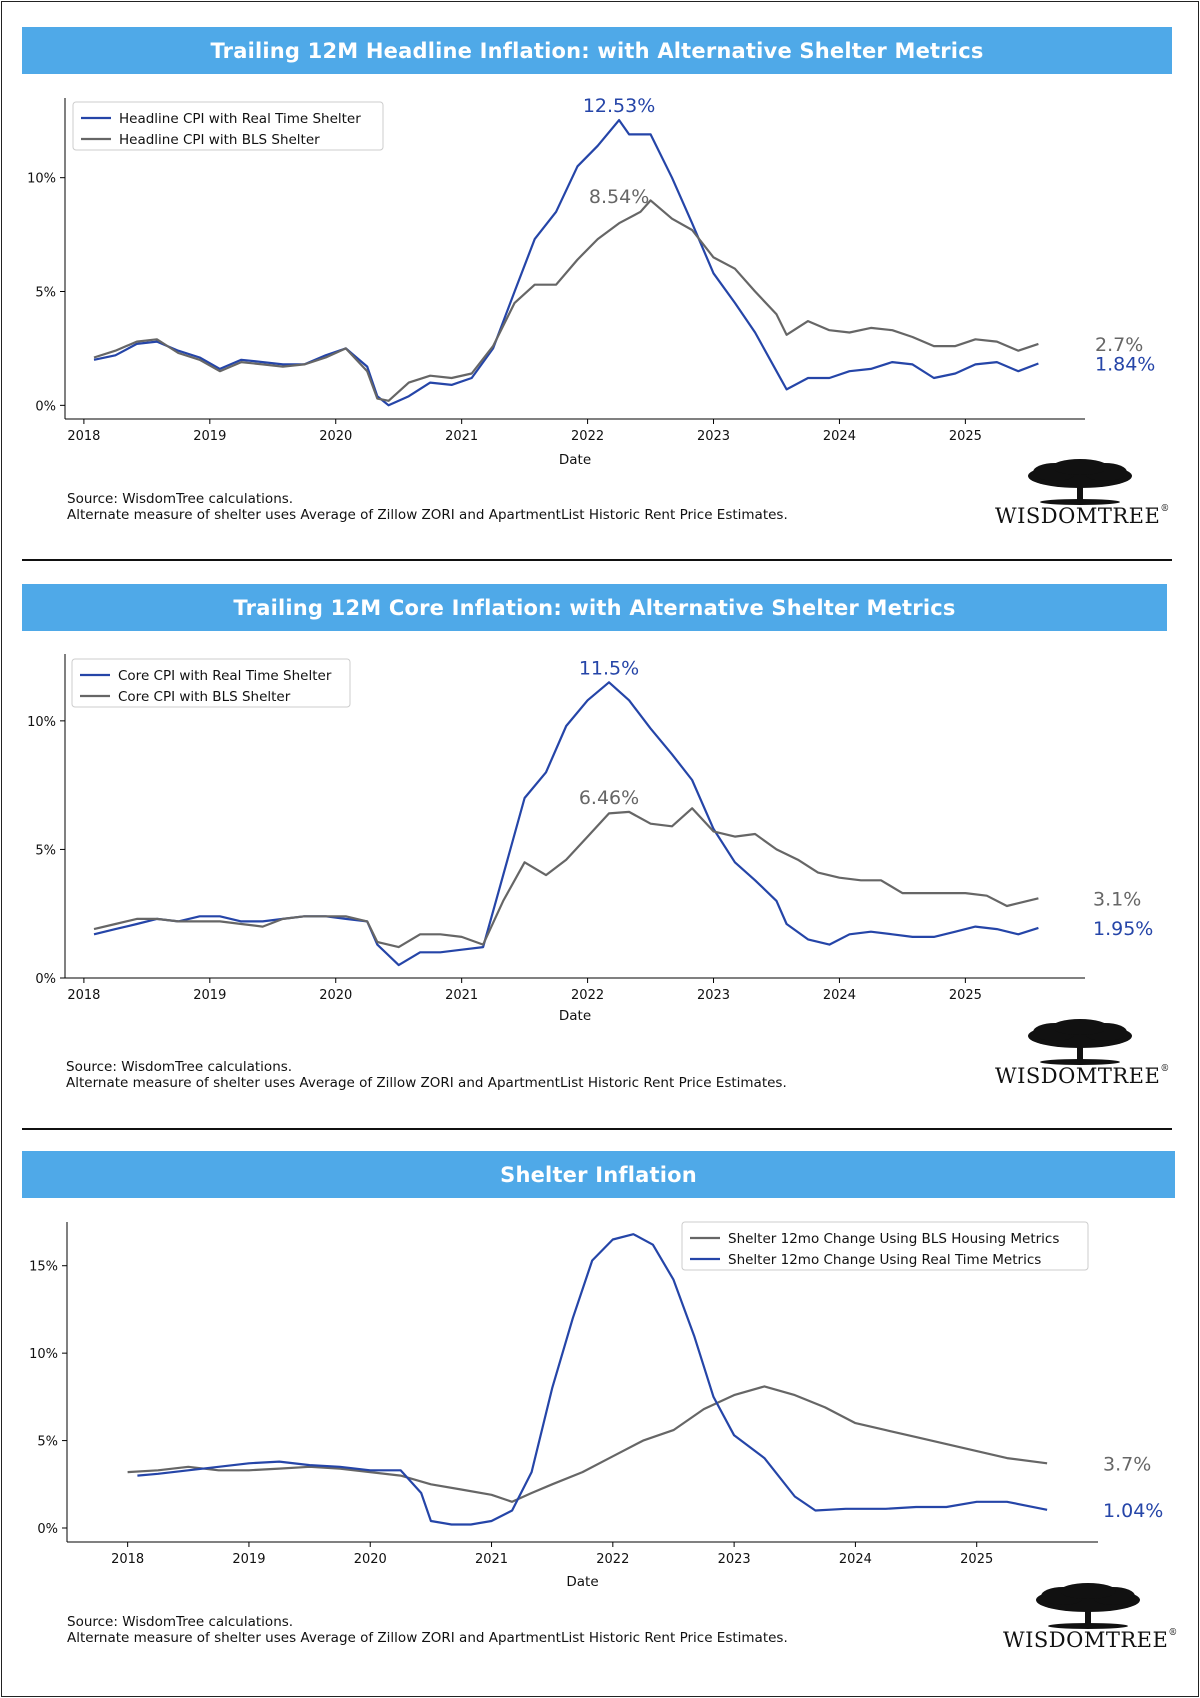  What do you see at coordinates (240, 119) in the screenshot?
I see `legend-entry: Headline CPI with Real Time Shelter` at bounding box center [240, 119].